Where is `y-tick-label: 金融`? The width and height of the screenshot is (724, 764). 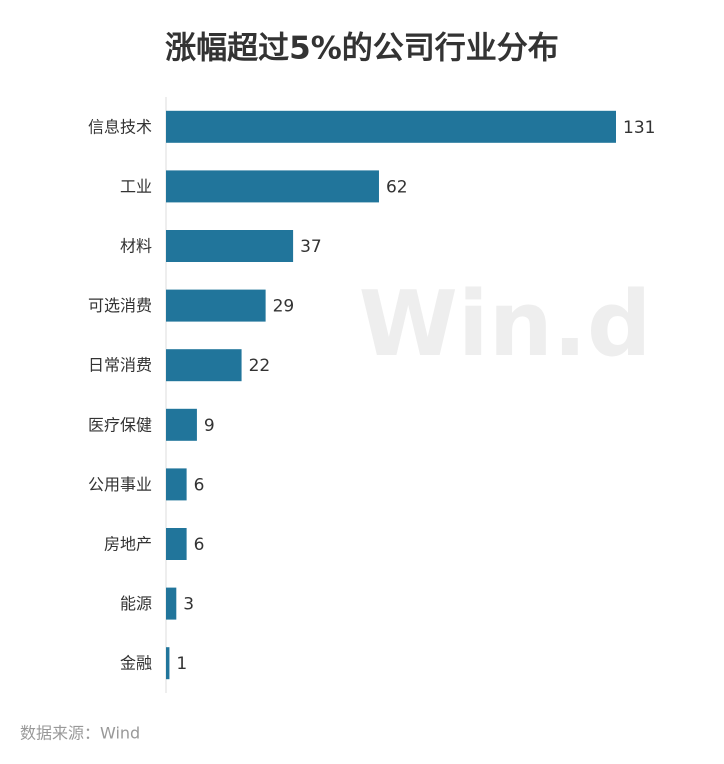 y-tick-label: 金融 is located at coordinates (136, 663).